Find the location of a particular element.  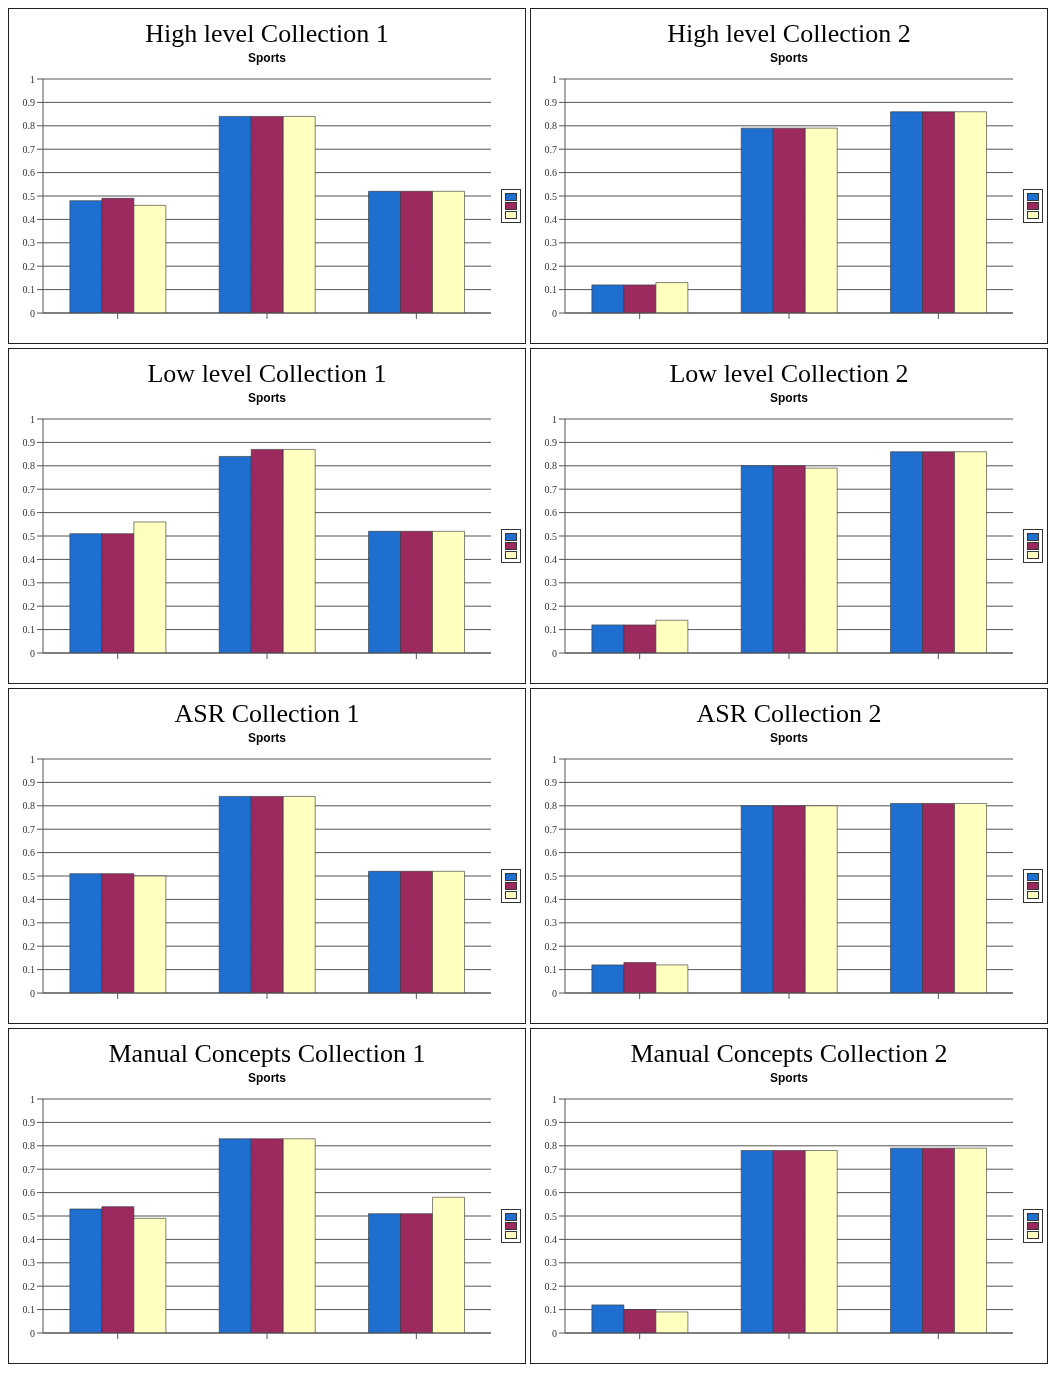

chart-title: Low level Collection 1 is located at coordinates (267, 374).